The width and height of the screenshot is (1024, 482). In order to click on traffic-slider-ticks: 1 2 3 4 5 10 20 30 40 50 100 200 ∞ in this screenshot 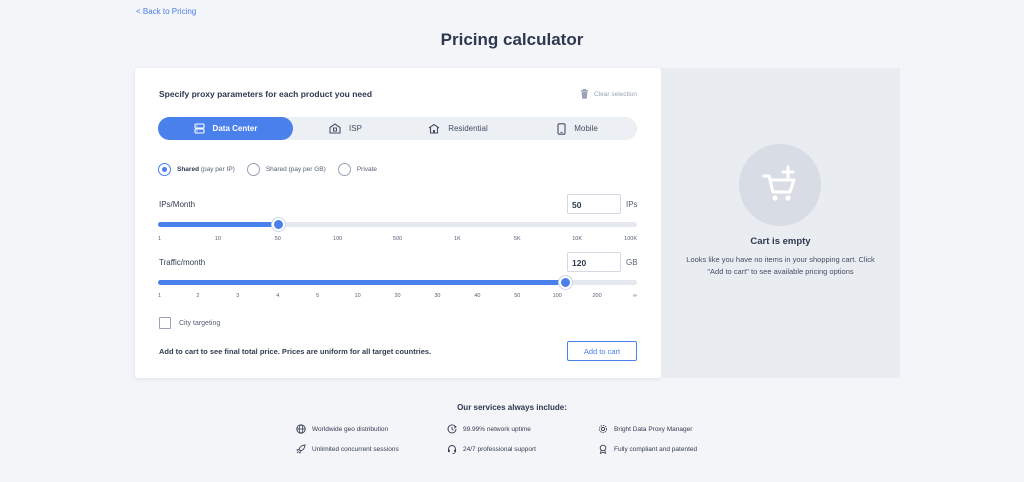, I will do `click(397, 298)`.